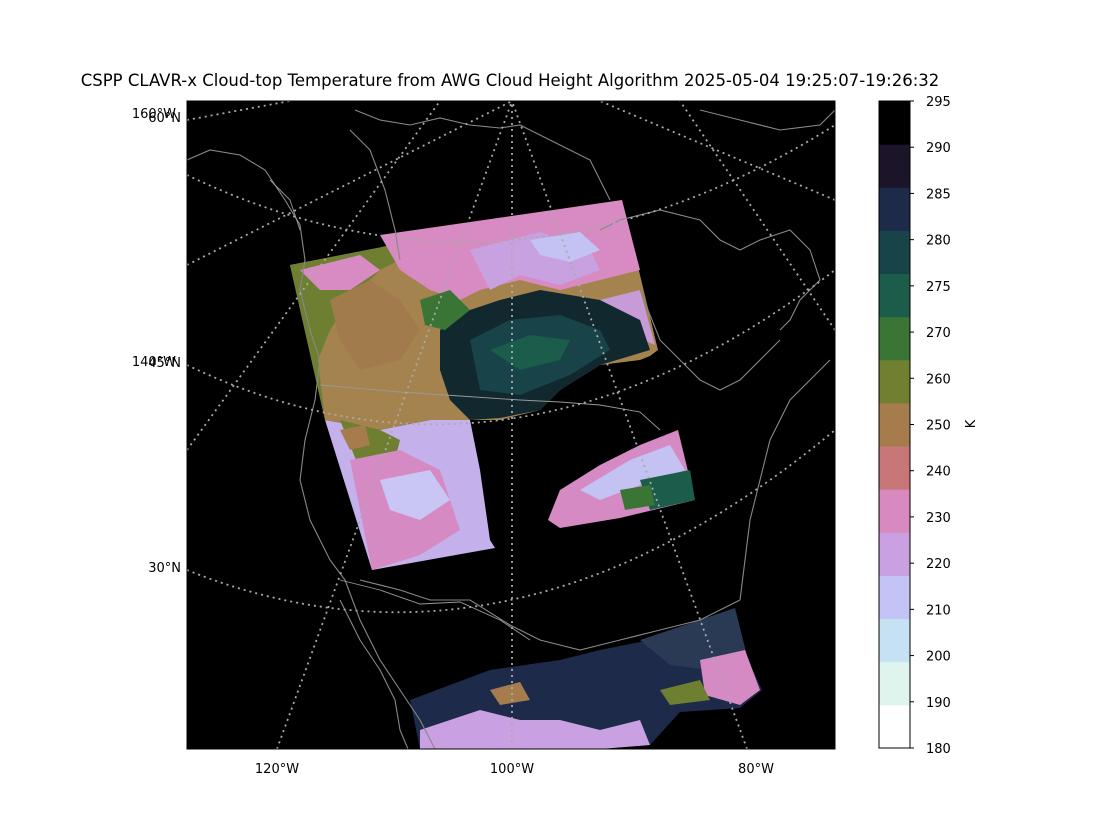  Describe the element at coordinates (938, 102) in the screenshot. I see `colorbar-tick-label: 295` at that location.